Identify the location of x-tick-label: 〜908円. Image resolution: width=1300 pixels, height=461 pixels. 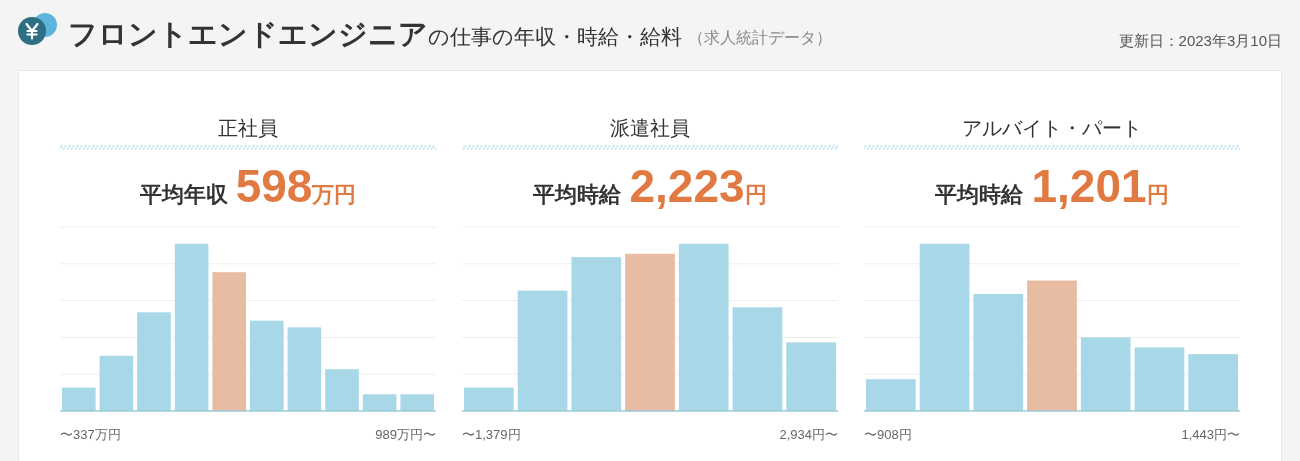
(888, 434).